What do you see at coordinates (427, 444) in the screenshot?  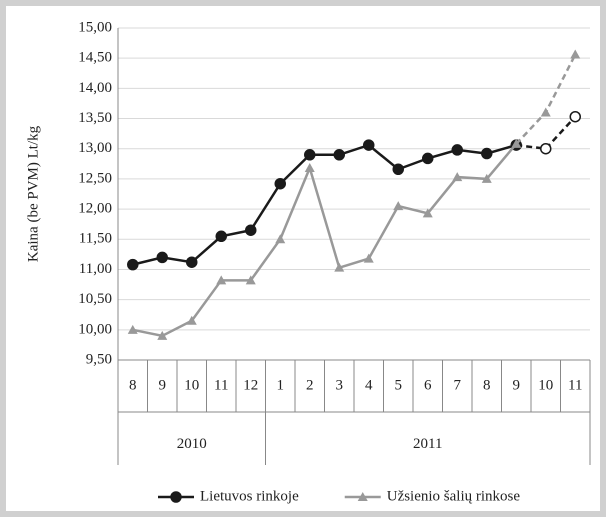 I see `group-label: 2011` at bounding box center [427, 444].